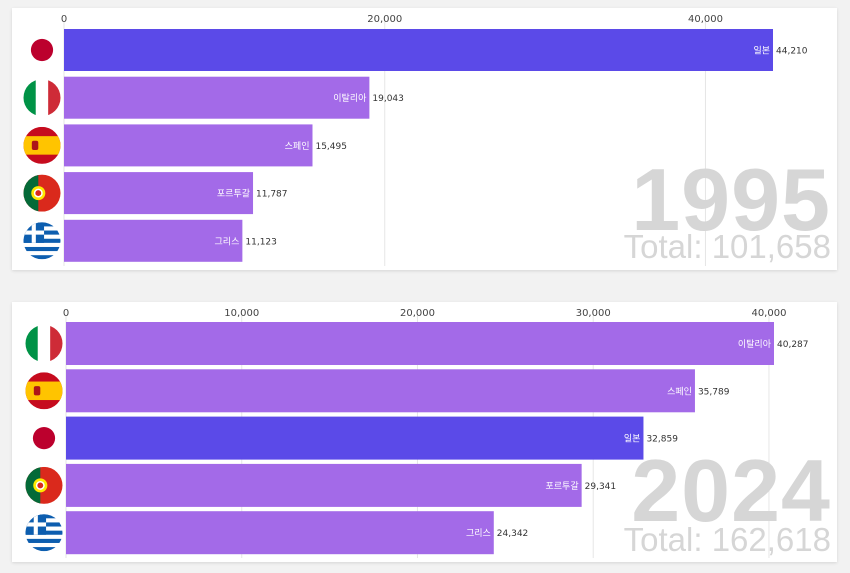 The width and height of the screenshot is (850, 573). Describe the element at coordinates (388, 99) in the screenshot. I see `bar-value-label: 19,043` at that location.